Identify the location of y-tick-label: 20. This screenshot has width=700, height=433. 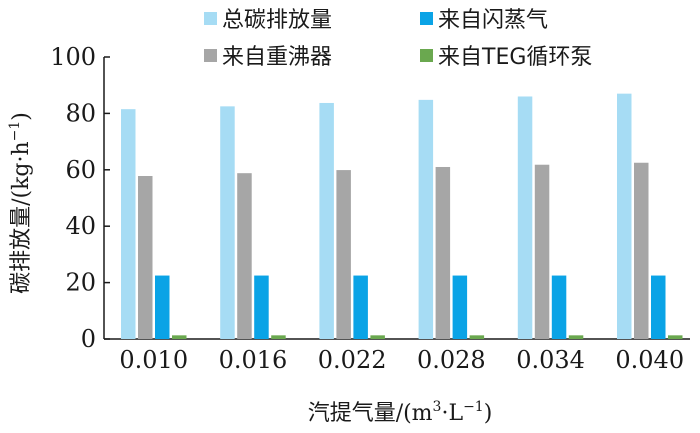
(80, 283).